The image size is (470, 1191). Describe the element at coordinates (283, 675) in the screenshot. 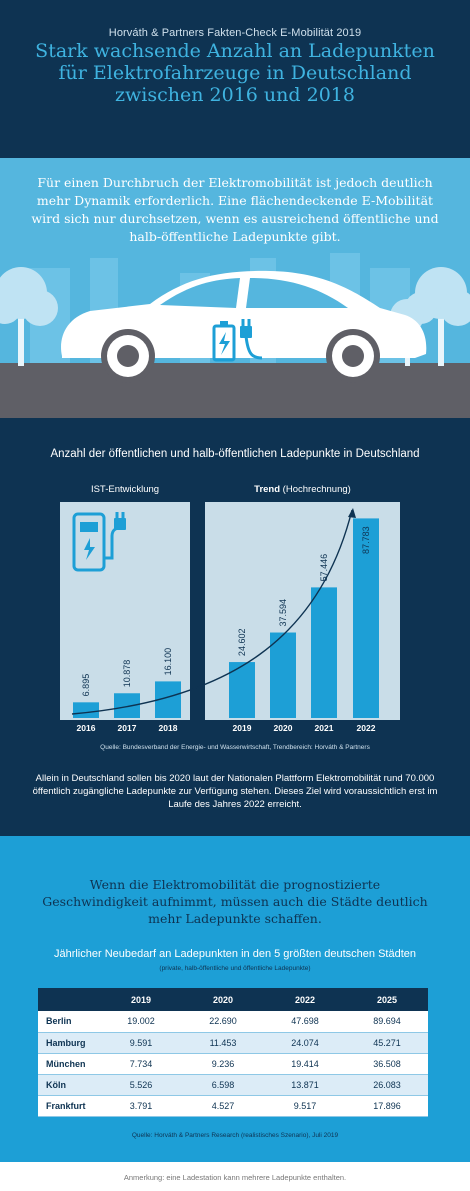

I see `bar-2020` at that location.